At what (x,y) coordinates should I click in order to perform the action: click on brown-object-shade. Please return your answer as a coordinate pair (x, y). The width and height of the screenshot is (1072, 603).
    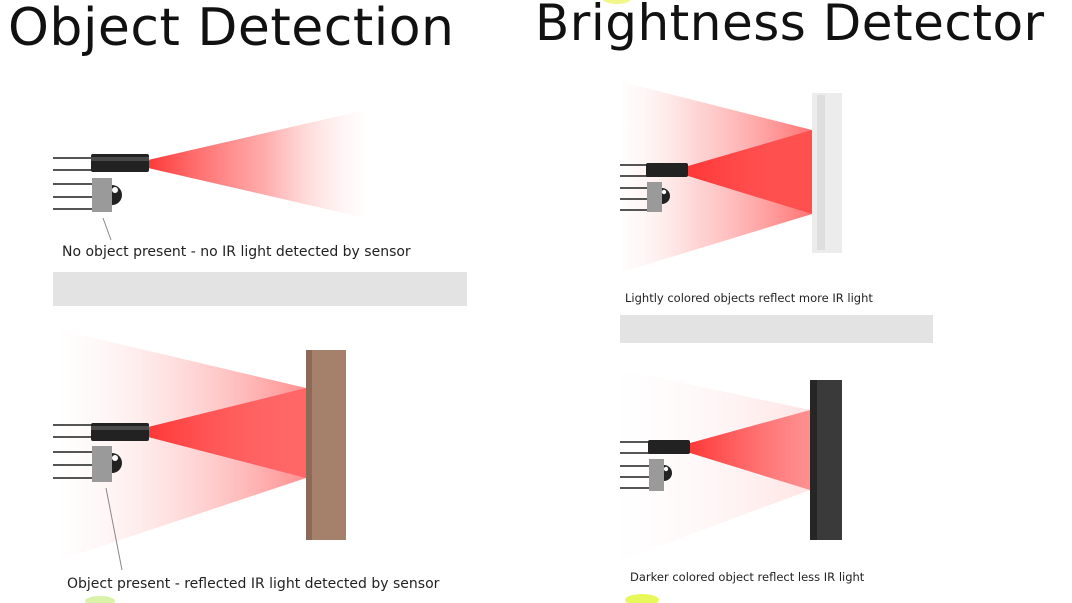
    Looking at the image, I should click on (309, 445).